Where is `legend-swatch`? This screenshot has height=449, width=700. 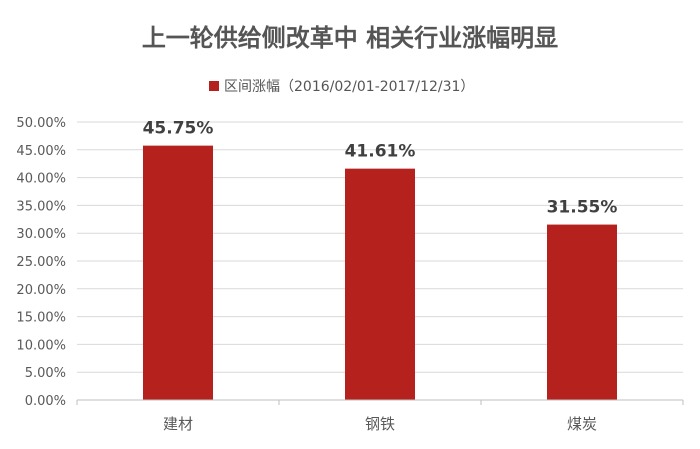 legend-swatch is located at coordinates (214, 86).